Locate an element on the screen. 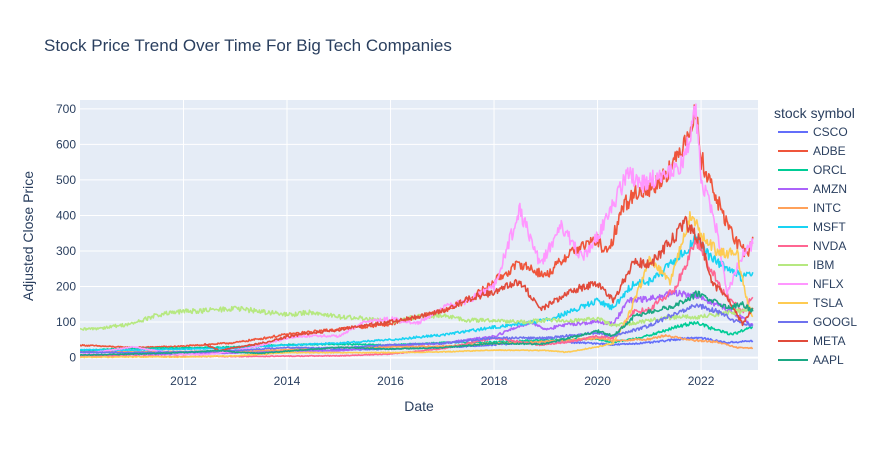 The width and height of the screenshot is (882, 455). legend-item-tsla: TSLA is located at coordinates (828, 303).